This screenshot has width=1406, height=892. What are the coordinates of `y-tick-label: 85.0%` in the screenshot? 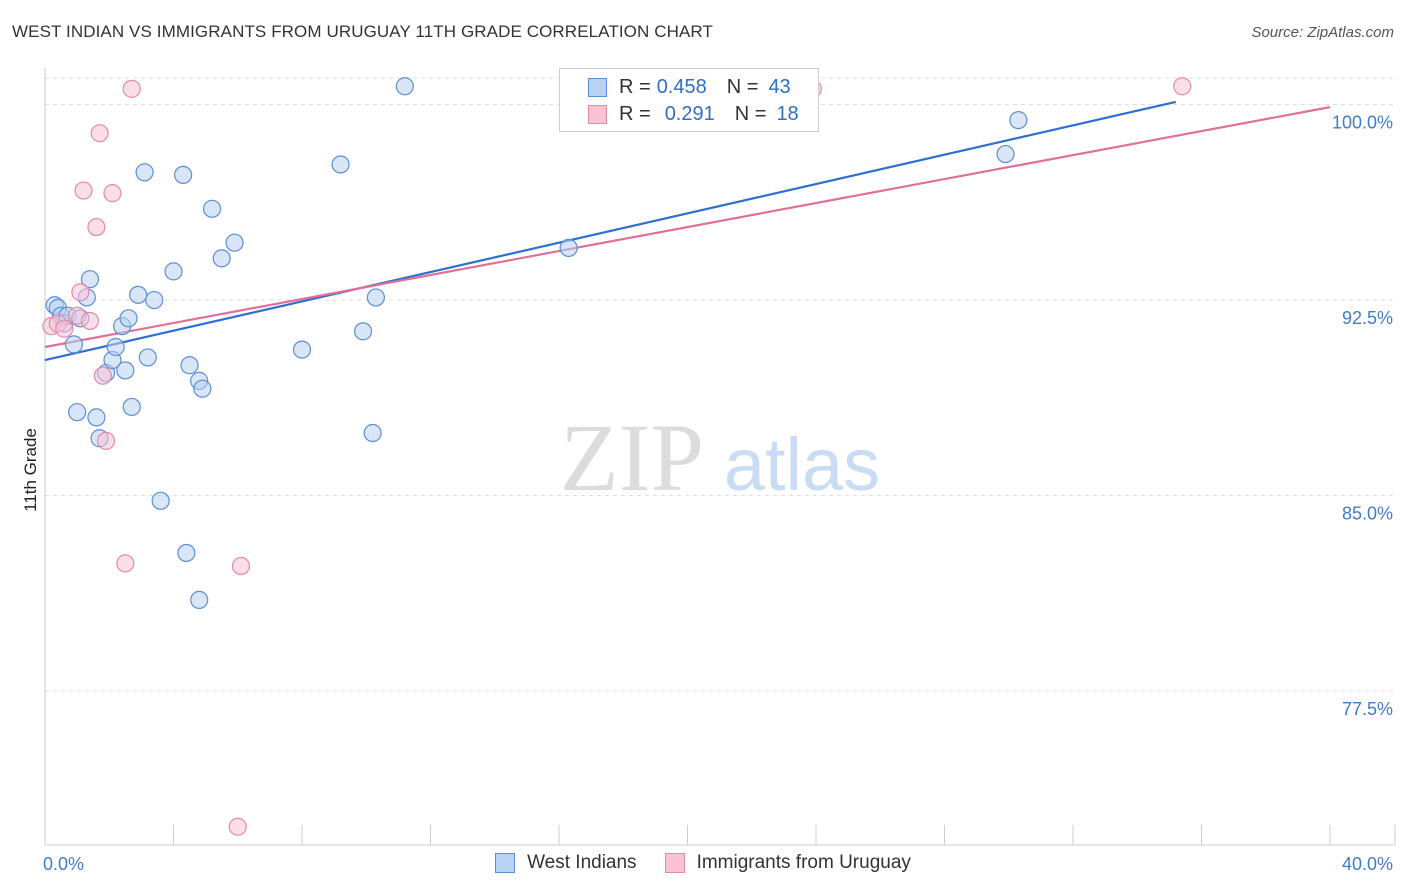 It's located at (1367, 514).